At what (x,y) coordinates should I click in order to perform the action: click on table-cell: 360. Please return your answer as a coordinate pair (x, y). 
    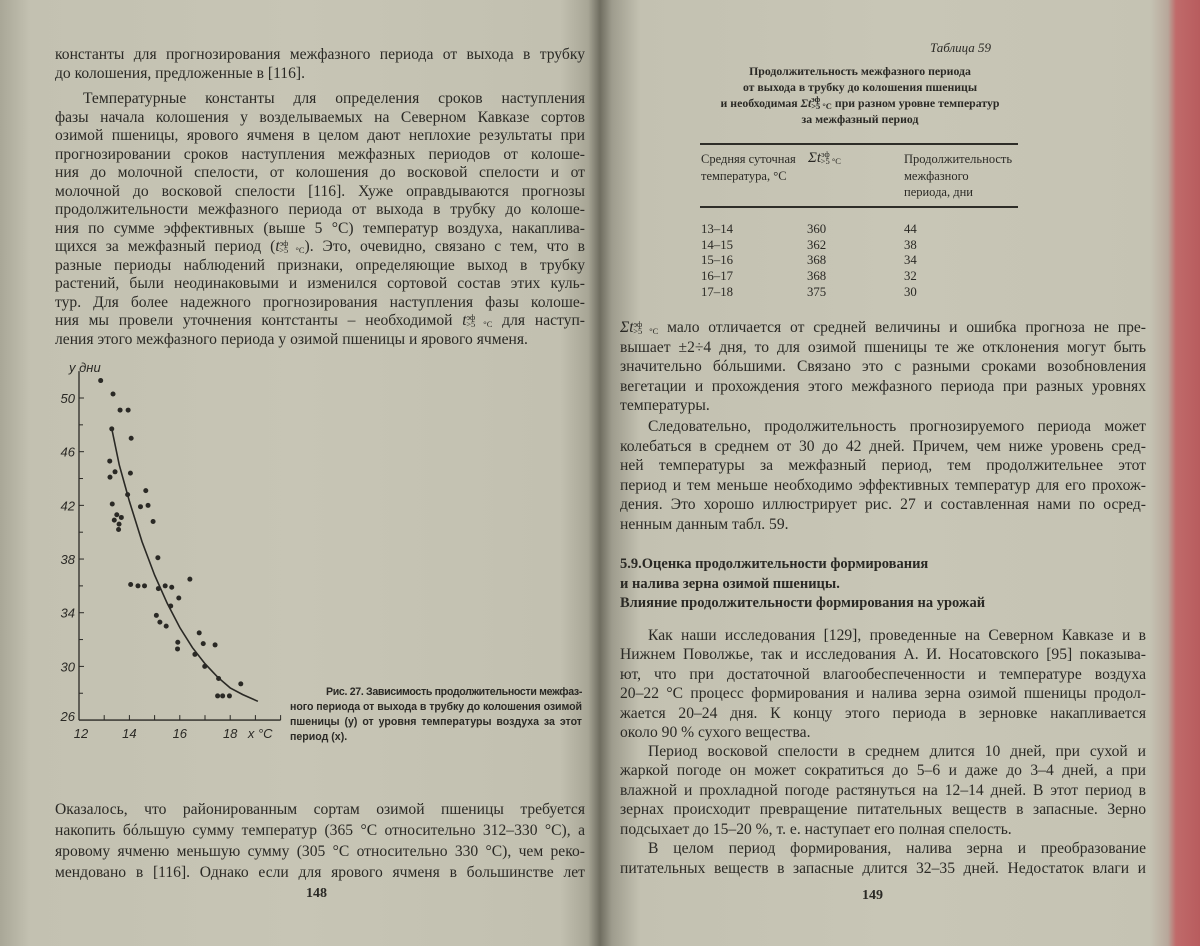
    Looking at the image, I should click on (817, 229).